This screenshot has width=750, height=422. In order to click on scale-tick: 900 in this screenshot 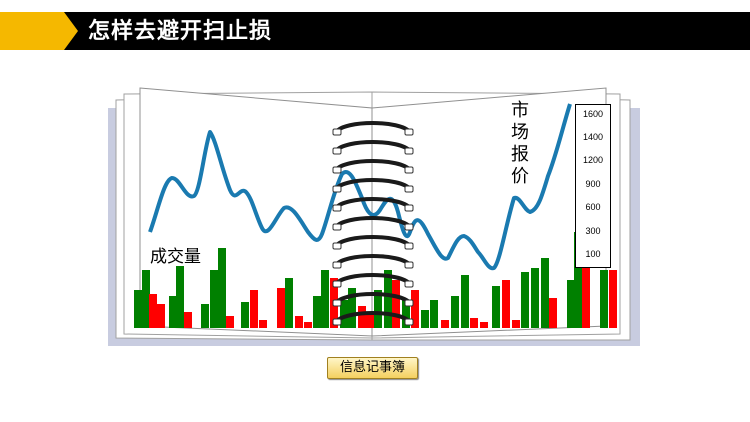, I will do `click(593, 184)`.